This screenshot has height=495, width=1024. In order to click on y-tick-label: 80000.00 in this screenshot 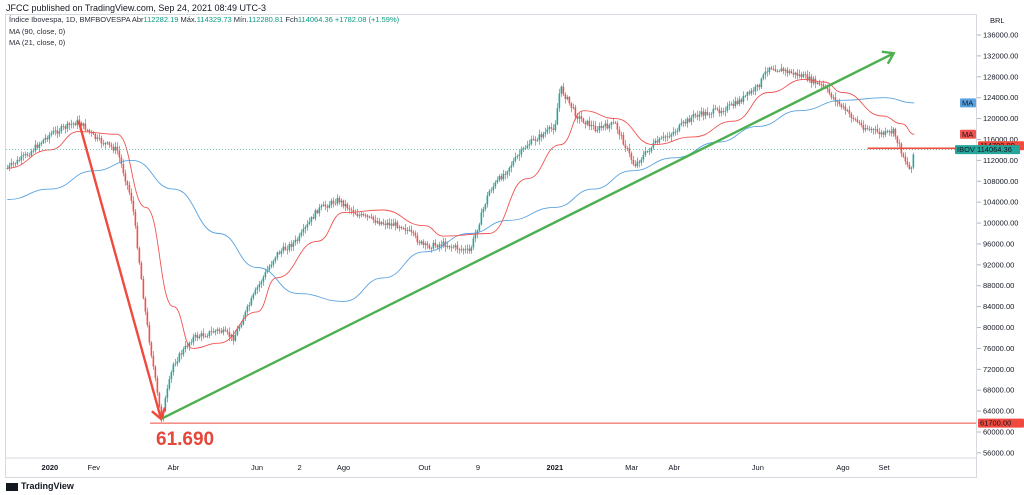, I will do `click(998, 327)`.